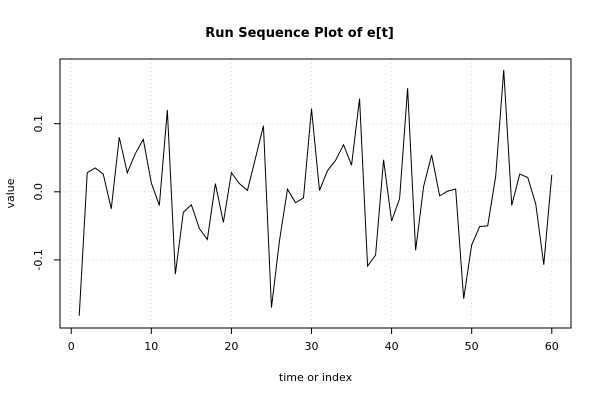 The width and height of the screenshot is (599, 400). What do you see at coordinates (10, 193) in the screenshot?
I see `y-axis-label: value` at bounding box center [10, 193].